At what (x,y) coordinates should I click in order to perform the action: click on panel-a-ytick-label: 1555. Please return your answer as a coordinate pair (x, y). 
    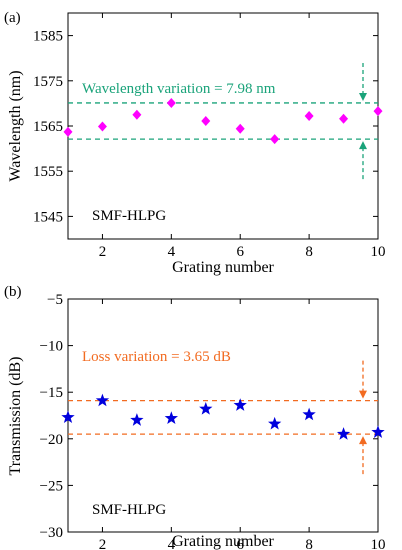
    Looking at the image, I should click on (48, 172).